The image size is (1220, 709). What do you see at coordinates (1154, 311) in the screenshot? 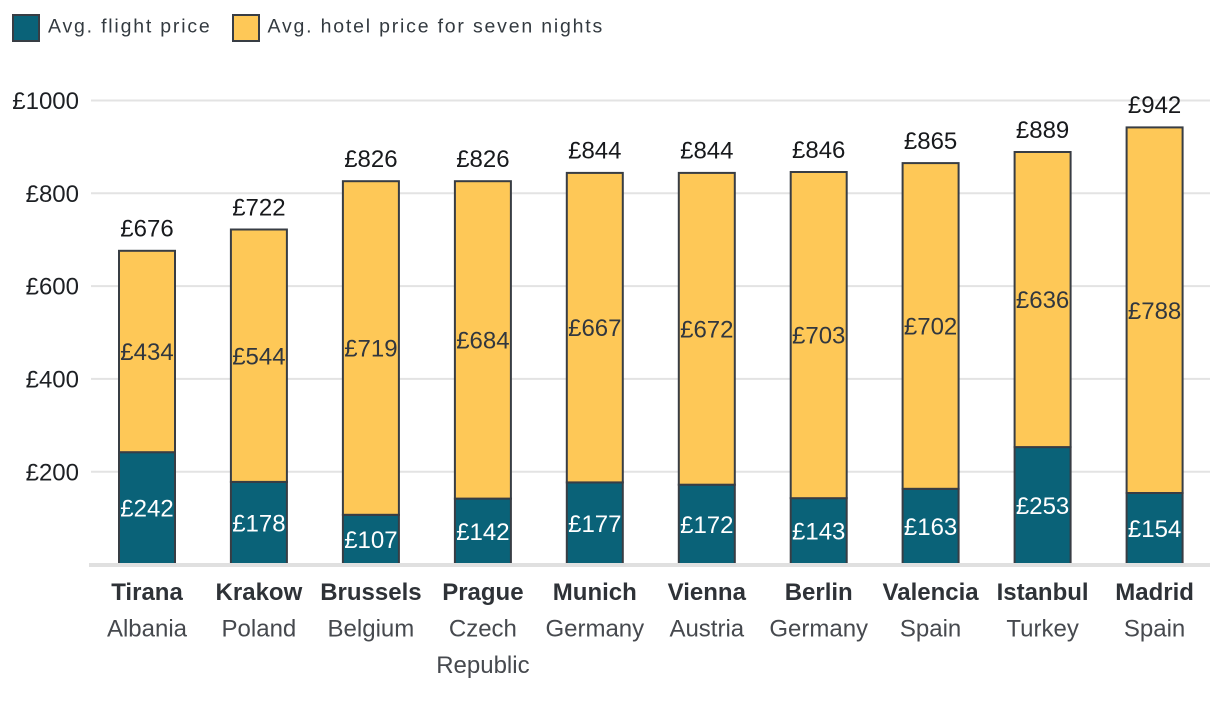
I see `svg-text: £788` at bounding box center [1154, 311].